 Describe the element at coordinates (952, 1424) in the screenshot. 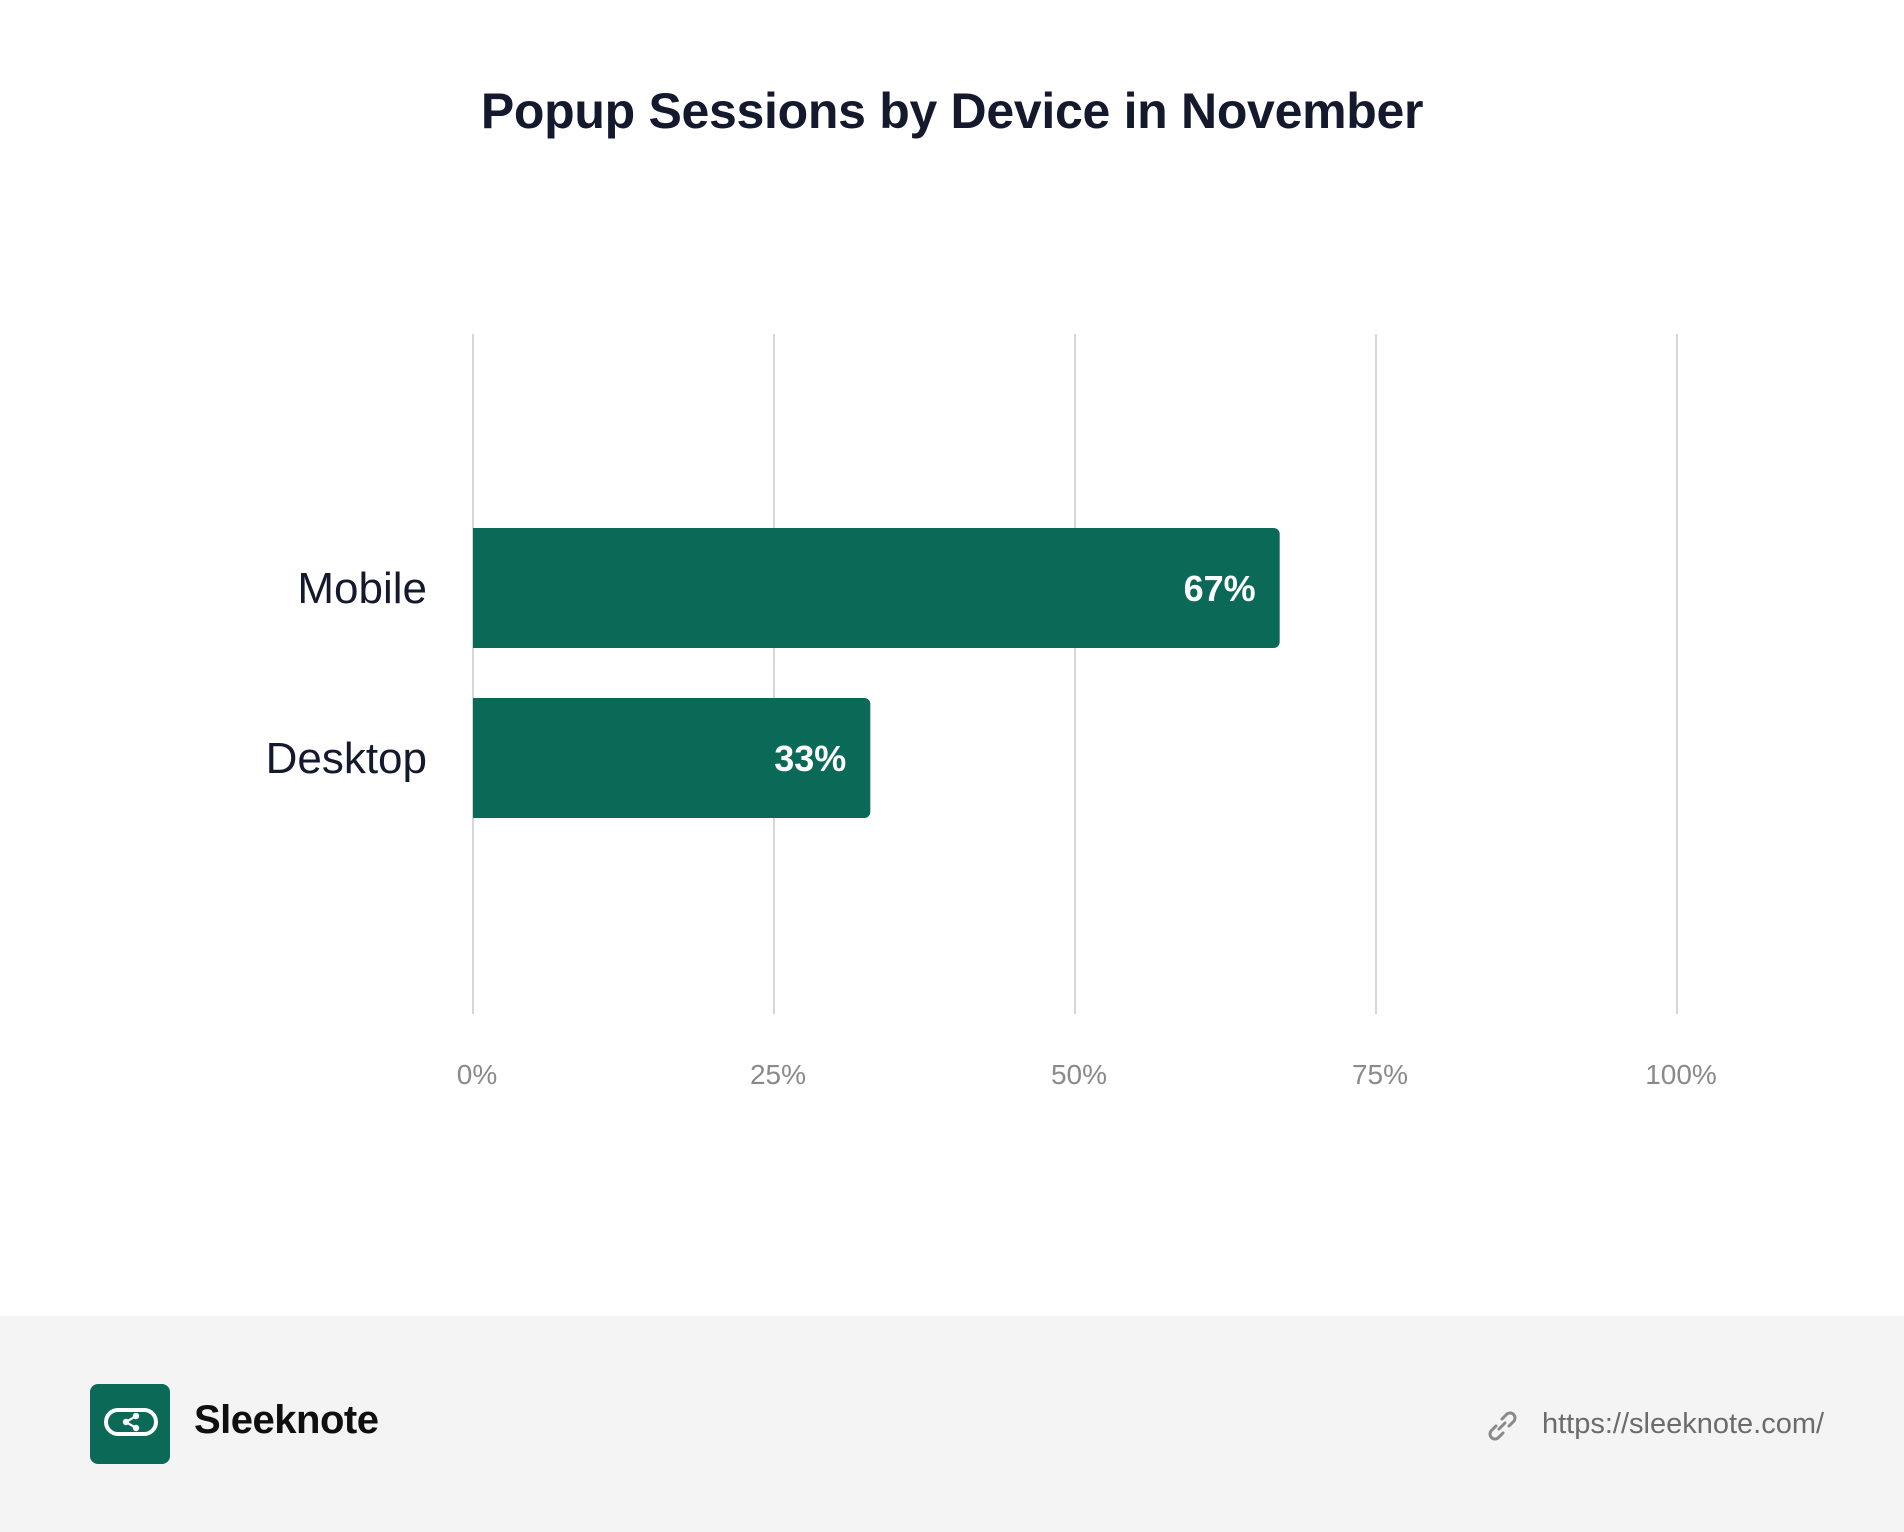

I see `footer: Sleeknote https://sleeknote.com/` at that location.